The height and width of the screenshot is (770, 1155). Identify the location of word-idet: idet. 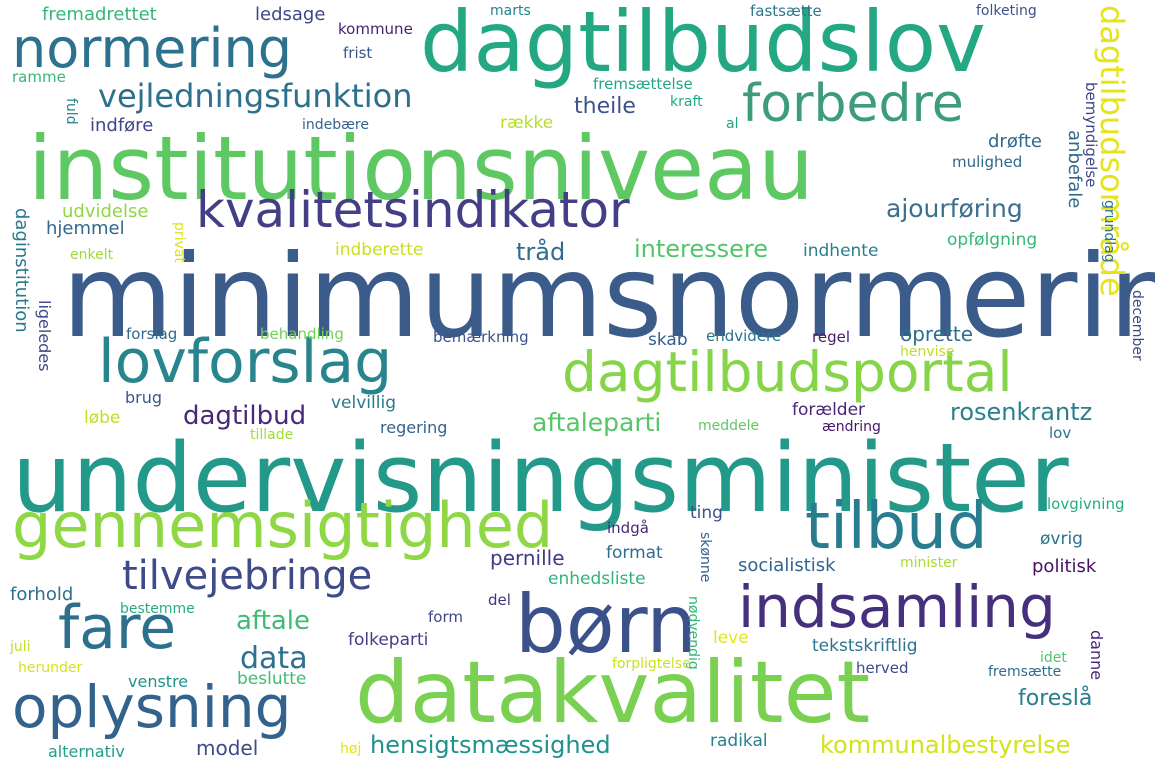
(1053, 658).